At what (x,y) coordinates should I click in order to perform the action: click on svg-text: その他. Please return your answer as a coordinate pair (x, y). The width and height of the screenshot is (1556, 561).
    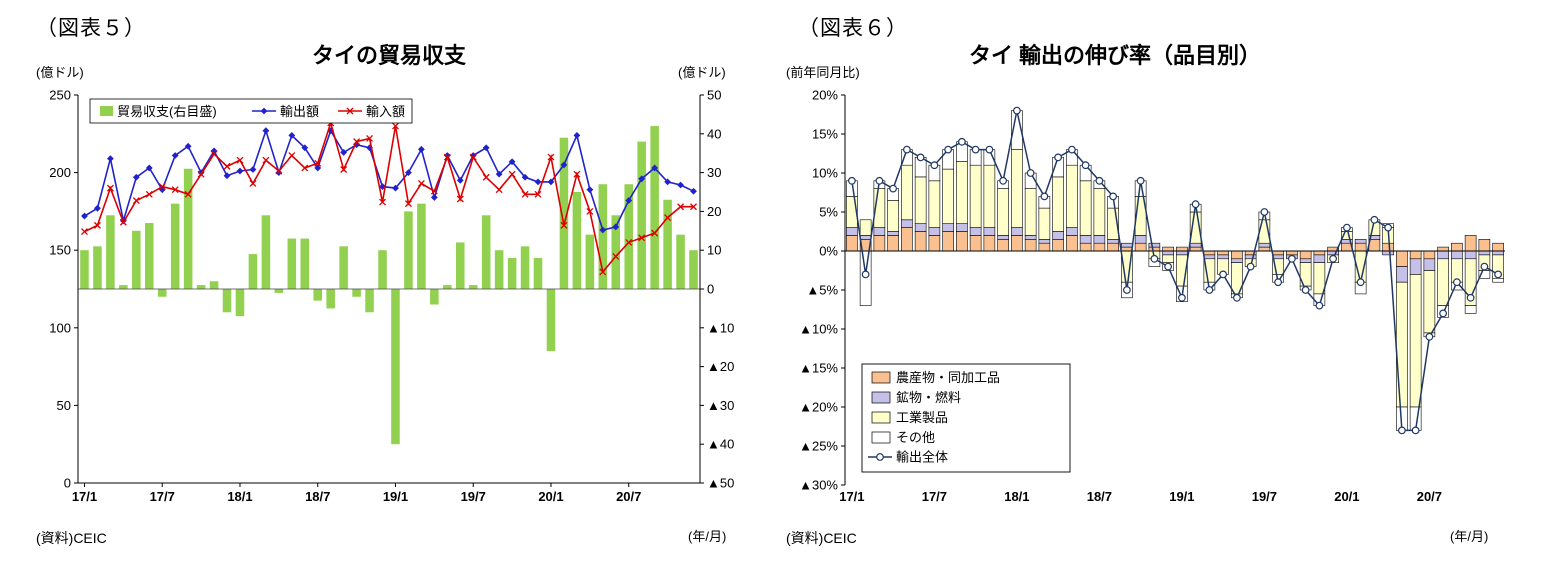
    Looking at the image, I should click on (915, 437).